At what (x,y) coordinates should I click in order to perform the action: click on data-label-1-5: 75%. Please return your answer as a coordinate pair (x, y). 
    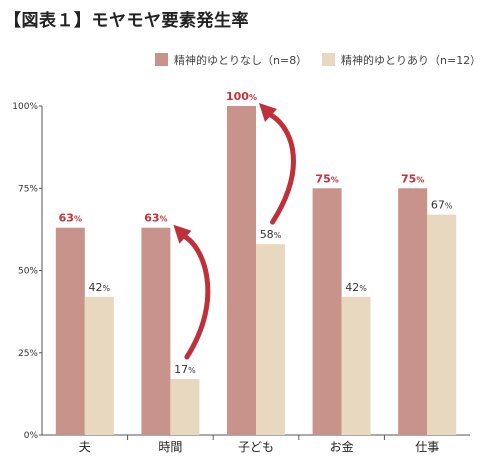
    Looking at the image, I should click on (412, 178).